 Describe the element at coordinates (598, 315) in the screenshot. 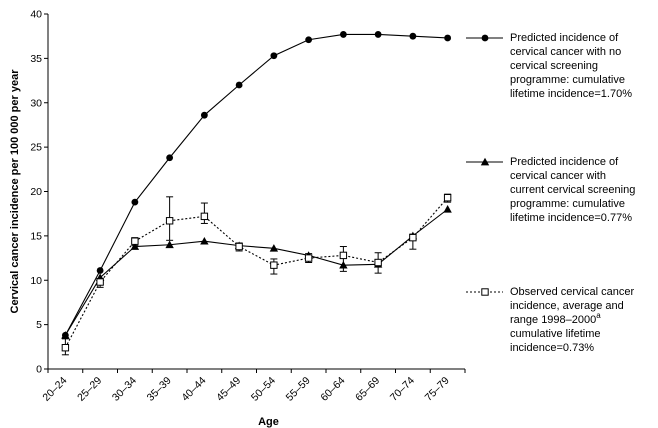

I see `legend-superscript: a` at that location.